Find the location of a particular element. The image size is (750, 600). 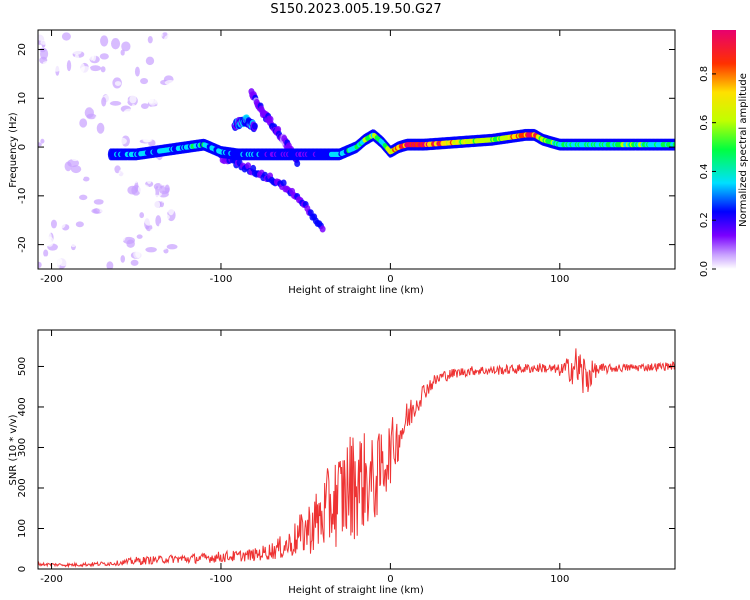

colorbar-tick-label: 0.0 is located at coordinates (704, 269).